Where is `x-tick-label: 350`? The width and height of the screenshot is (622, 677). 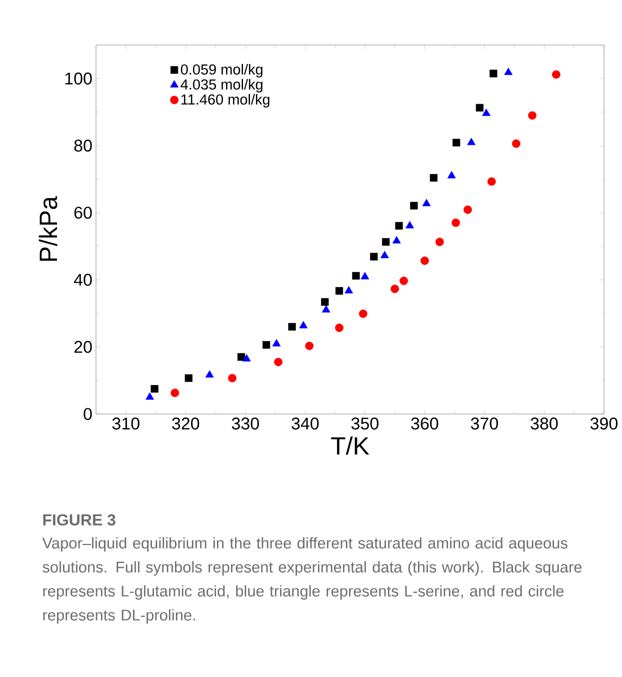
x-tick-label: 350 is located at coordinates (365, 424).